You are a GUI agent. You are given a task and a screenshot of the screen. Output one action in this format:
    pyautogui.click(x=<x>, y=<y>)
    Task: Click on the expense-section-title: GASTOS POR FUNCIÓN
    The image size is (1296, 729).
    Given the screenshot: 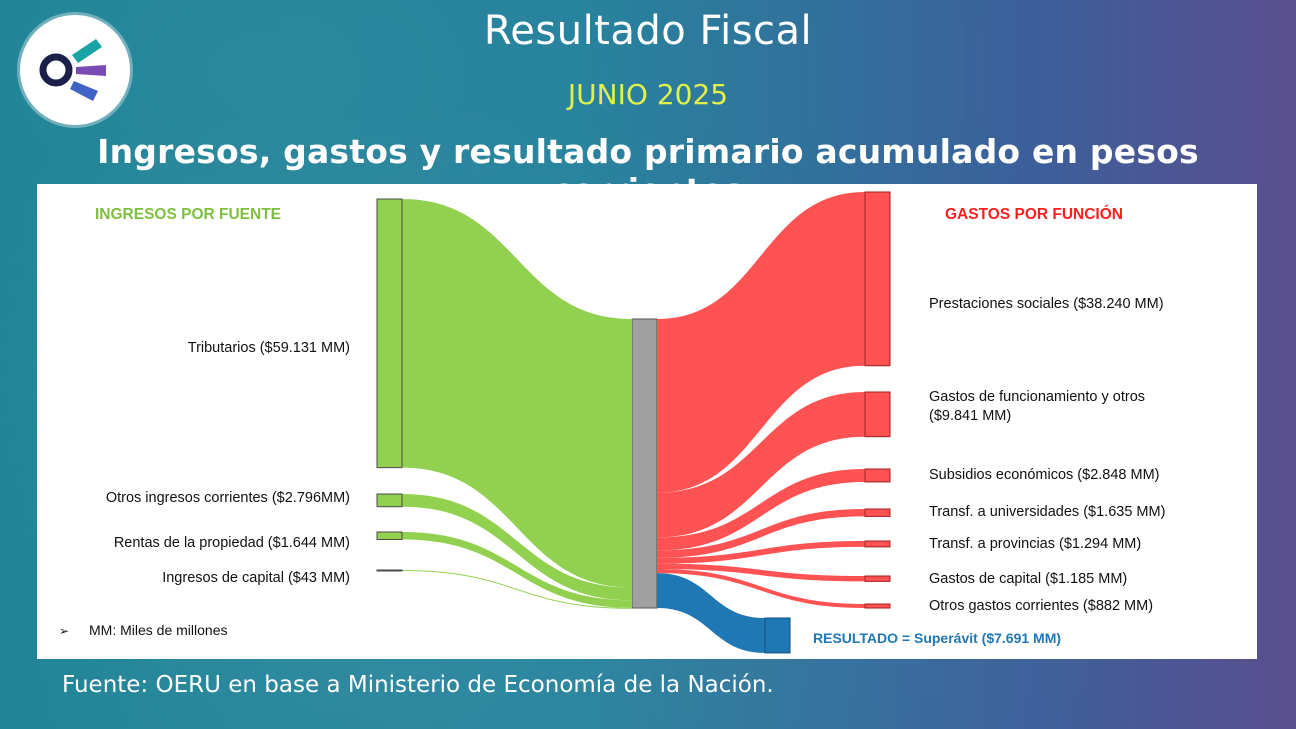 What is the action you would take?
    pyautogui.click(x=1034, y=214)
    